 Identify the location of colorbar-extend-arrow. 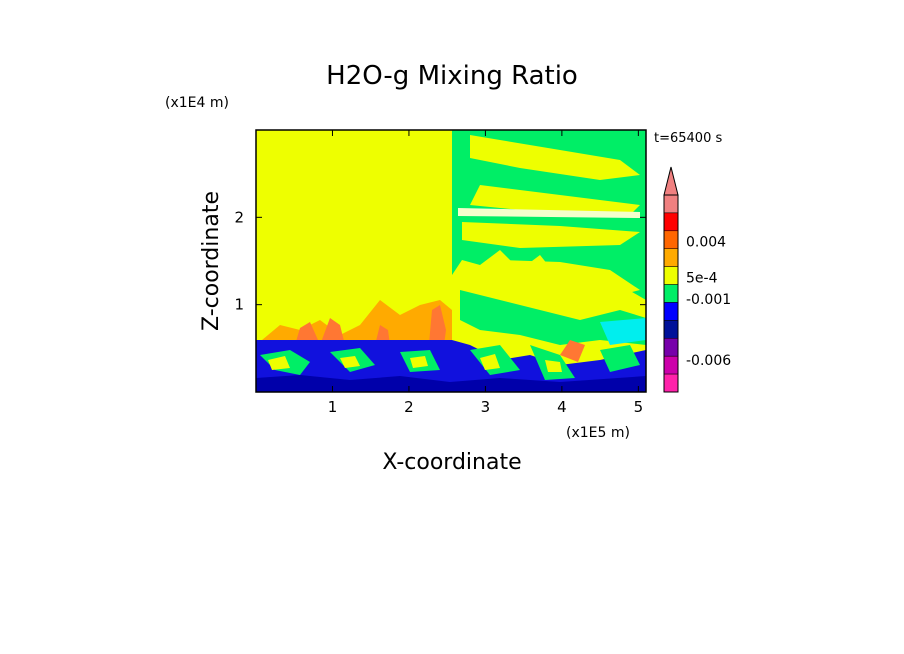
(671, 181).